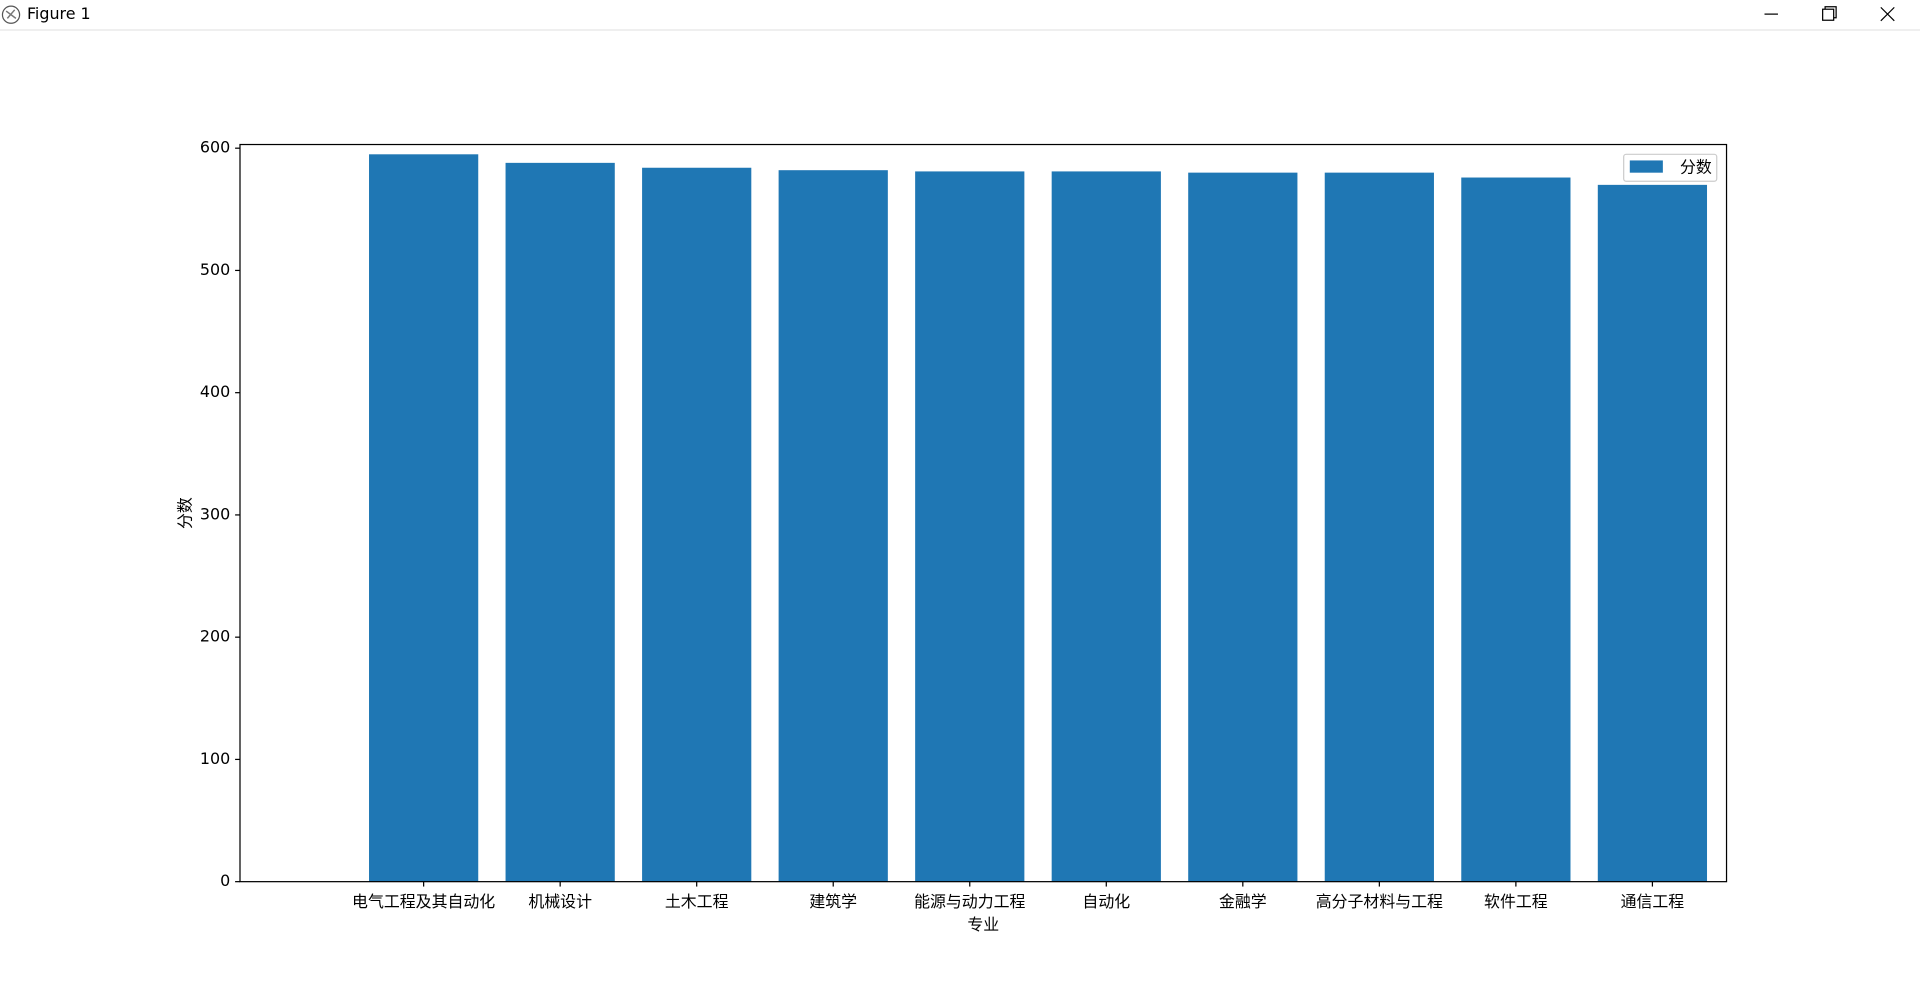  I want to click on y-axis-label: 分数, so click(185, 513).